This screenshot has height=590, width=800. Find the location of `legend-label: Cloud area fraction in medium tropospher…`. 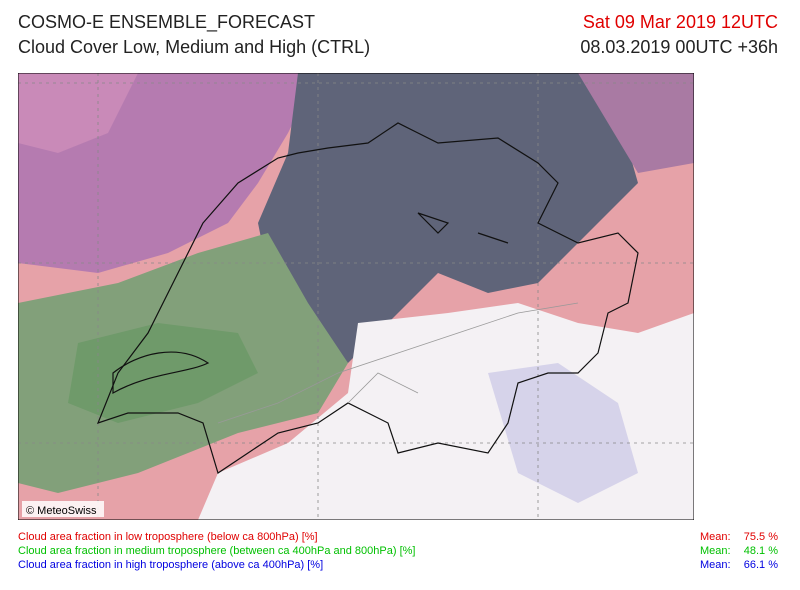

legend-label: Cloud area fraction in medium tropospher… is located at coordinates (217, 551).